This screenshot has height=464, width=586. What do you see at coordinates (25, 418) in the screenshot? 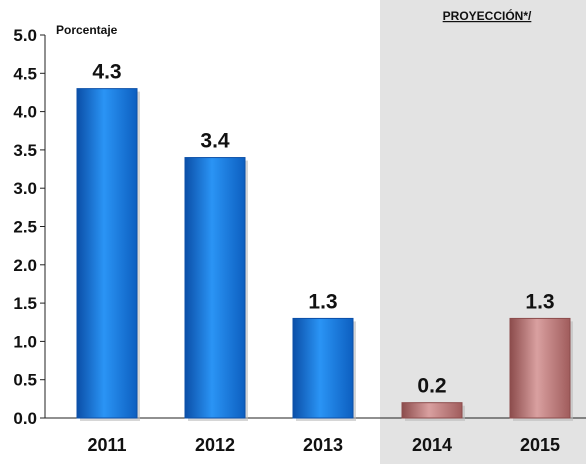
I see `y-tick-label: 0.0` at bounding box center [25, 418].